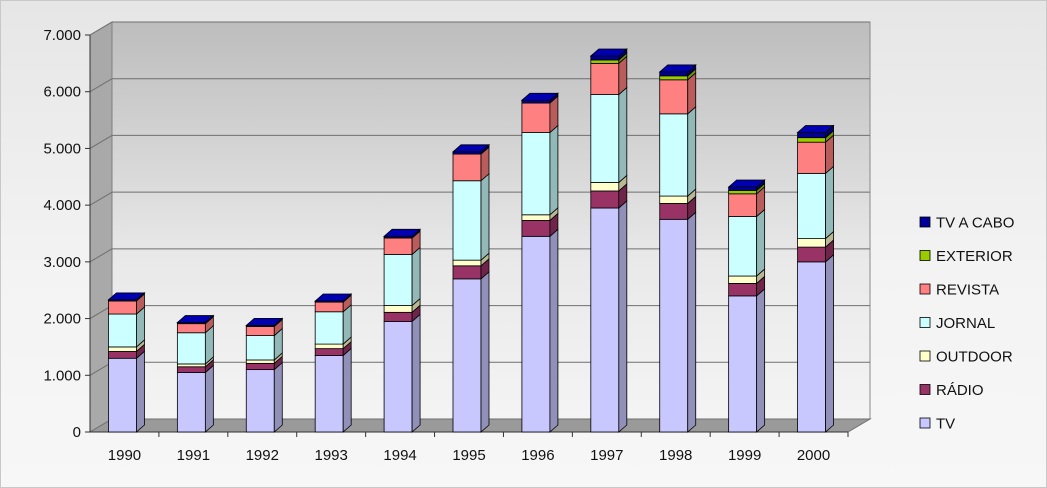 The width and height of the screenshot is (1047, 488). I want to click on legend-item: EXTERIOR, so click(966, 256).